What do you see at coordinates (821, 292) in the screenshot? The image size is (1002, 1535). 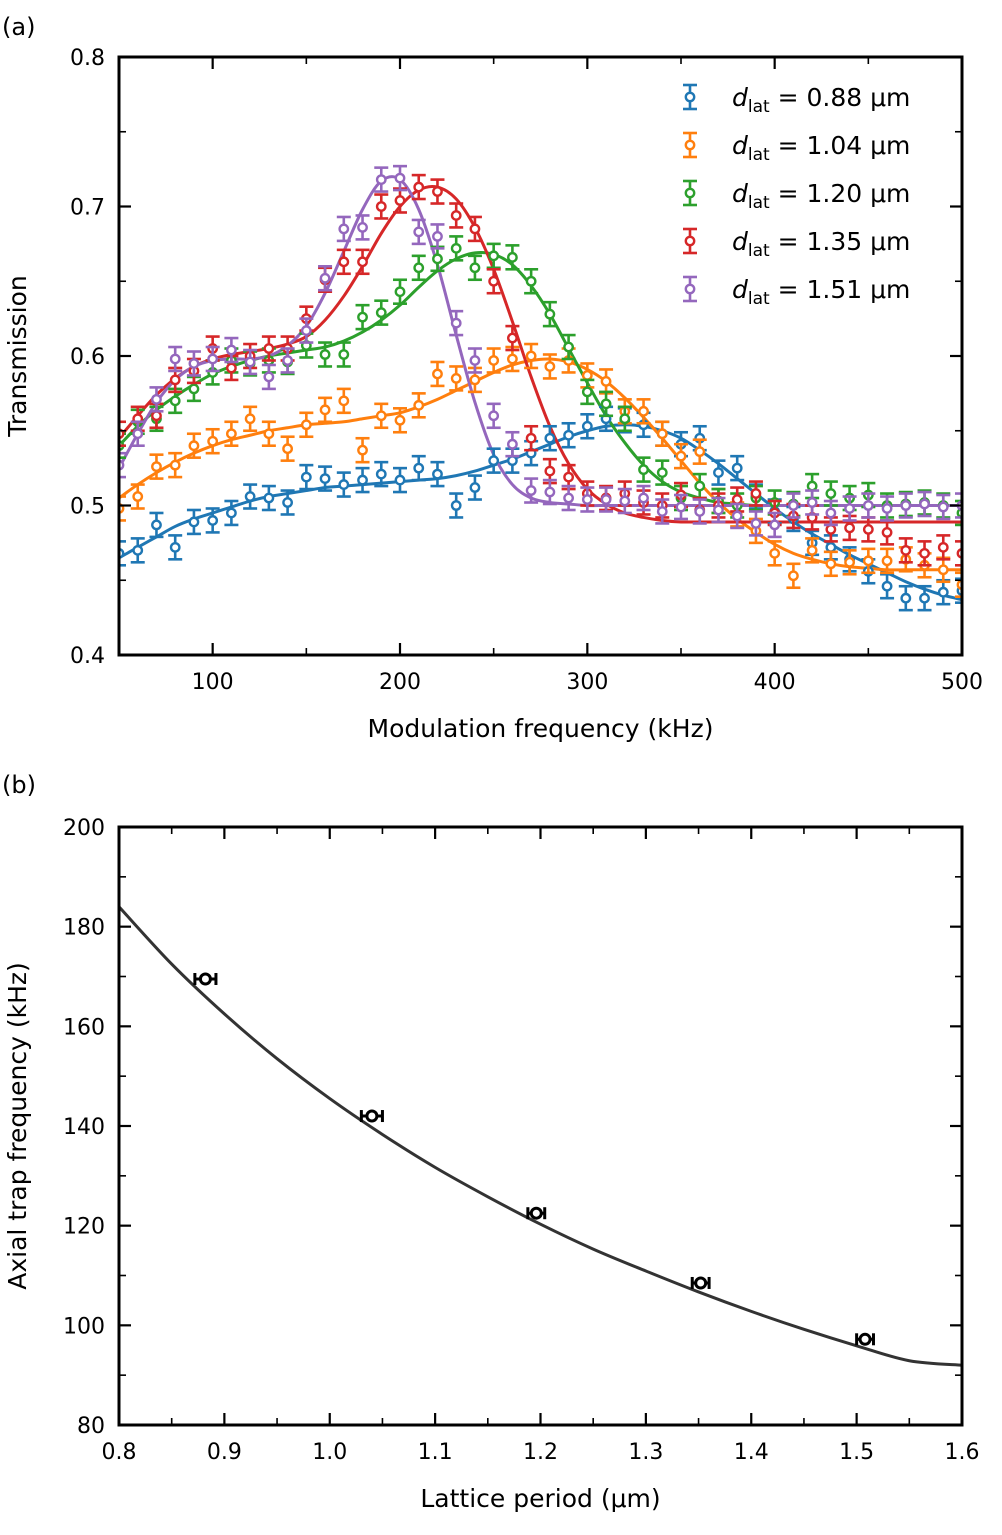 I see `legend-label: dlat = 1.51 μm` at bounding box center [821, 292].